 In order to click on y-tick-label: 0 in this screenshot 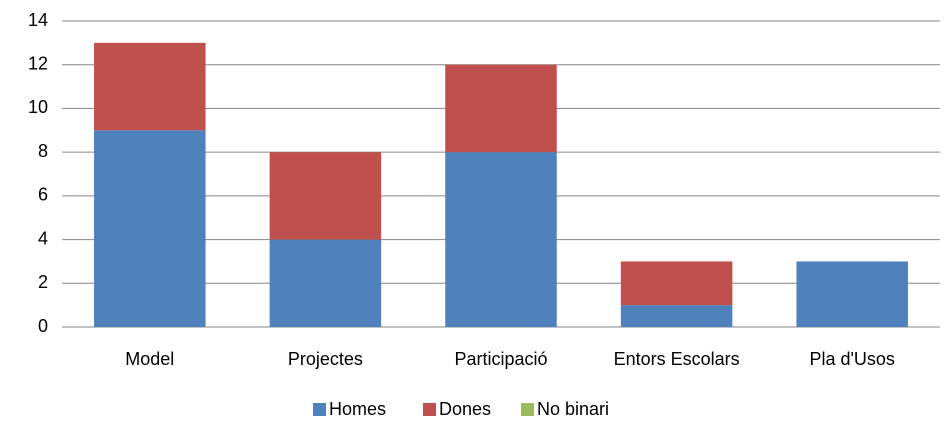, I will do `click(43, 326)`.